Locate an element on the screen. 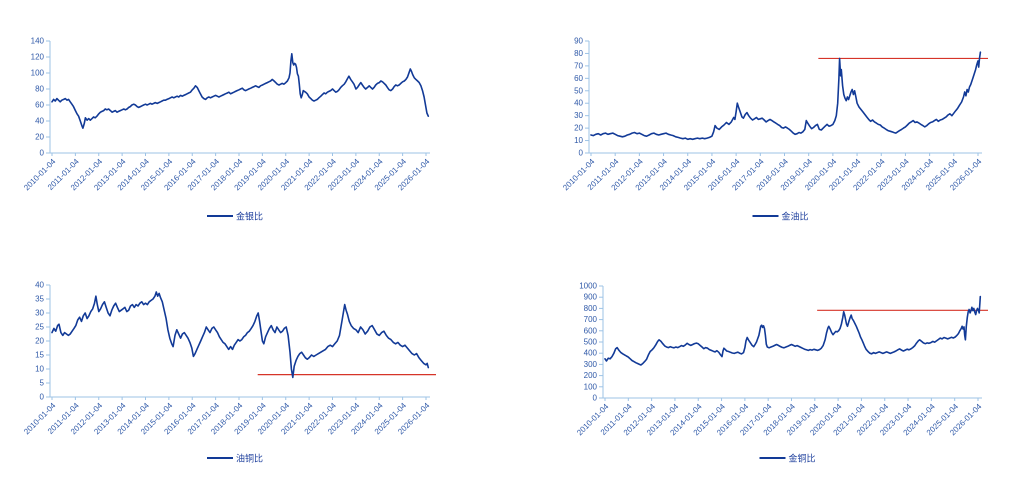  y-tick-label: 800 is located at coordinates (591, 308).